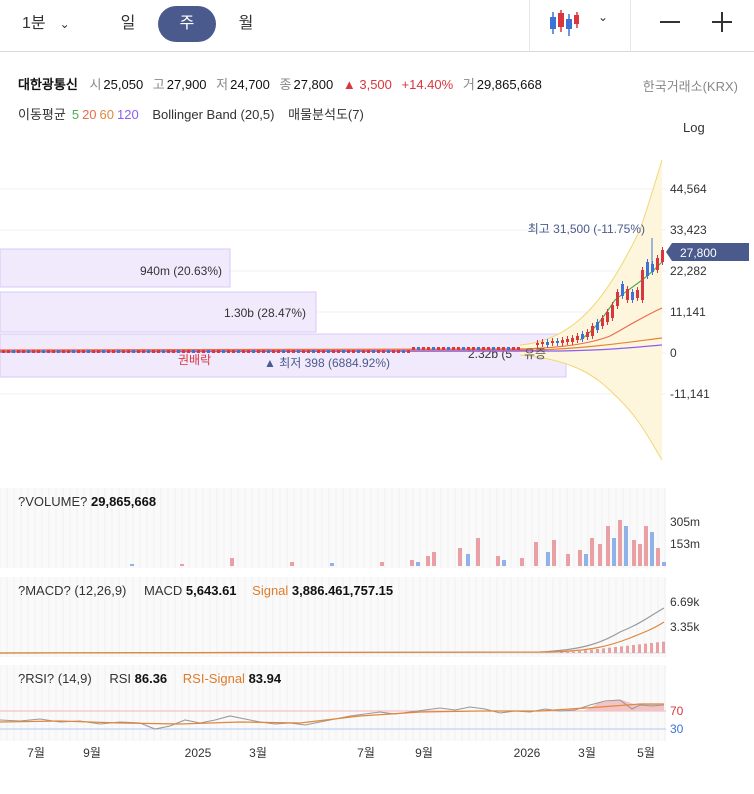 The height and width of the screenshot is (794, 754). I want to click on volume-panel-title: ?VOLUME? 29,865,668, so click(87, 501).